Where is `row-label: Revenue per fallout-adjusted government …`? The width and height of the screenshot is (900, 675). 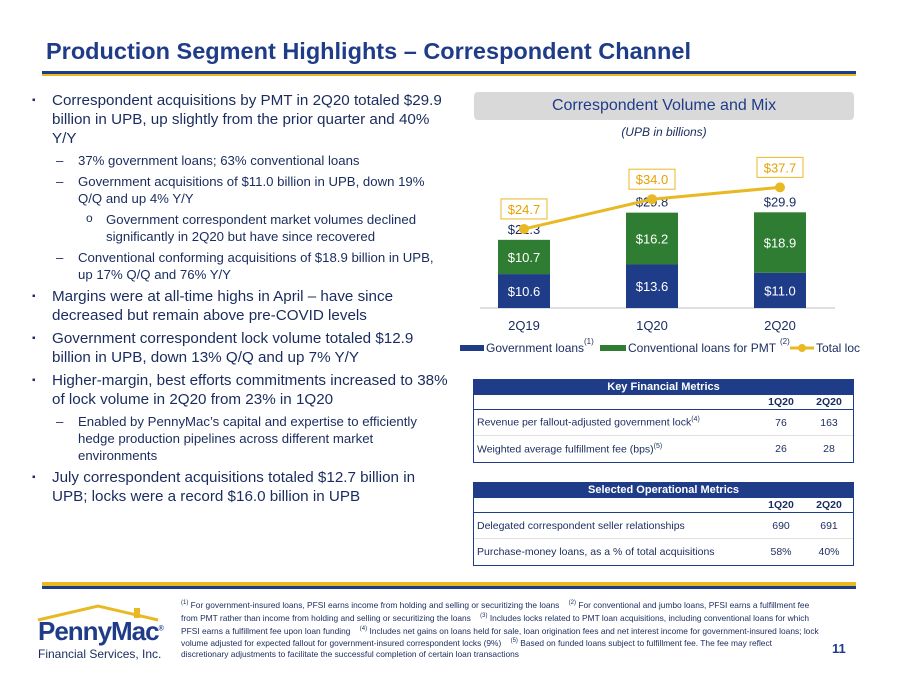 row-label: Revenue per fallout-adjusted government … is located at coordinates (615, 422).